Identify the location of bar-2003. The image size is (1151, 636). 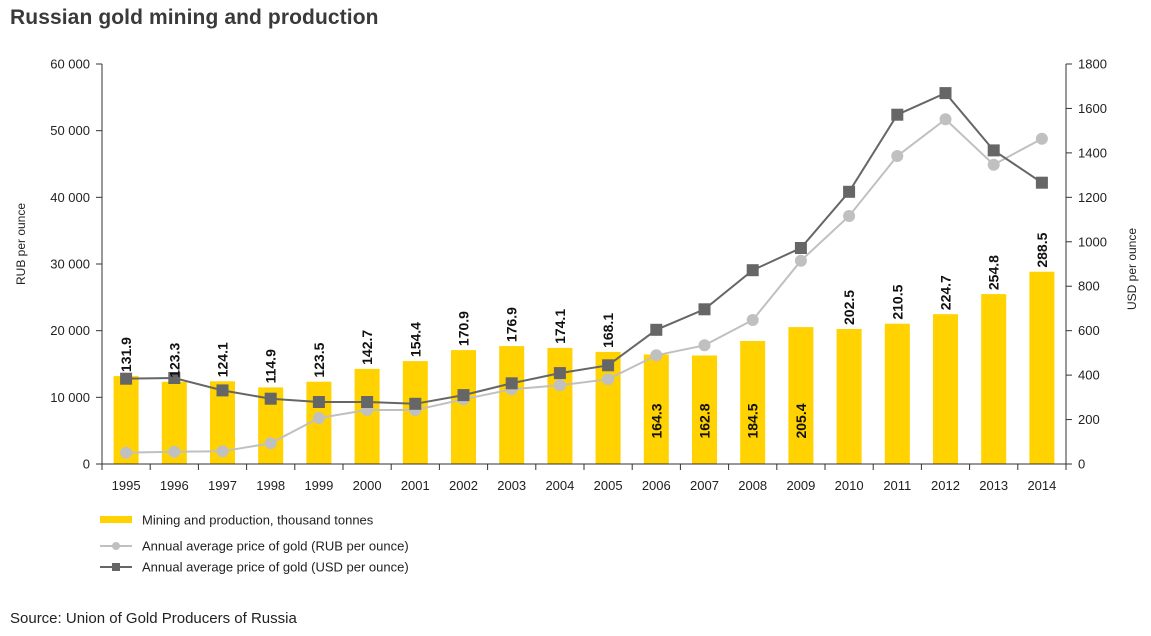
(512, 405).